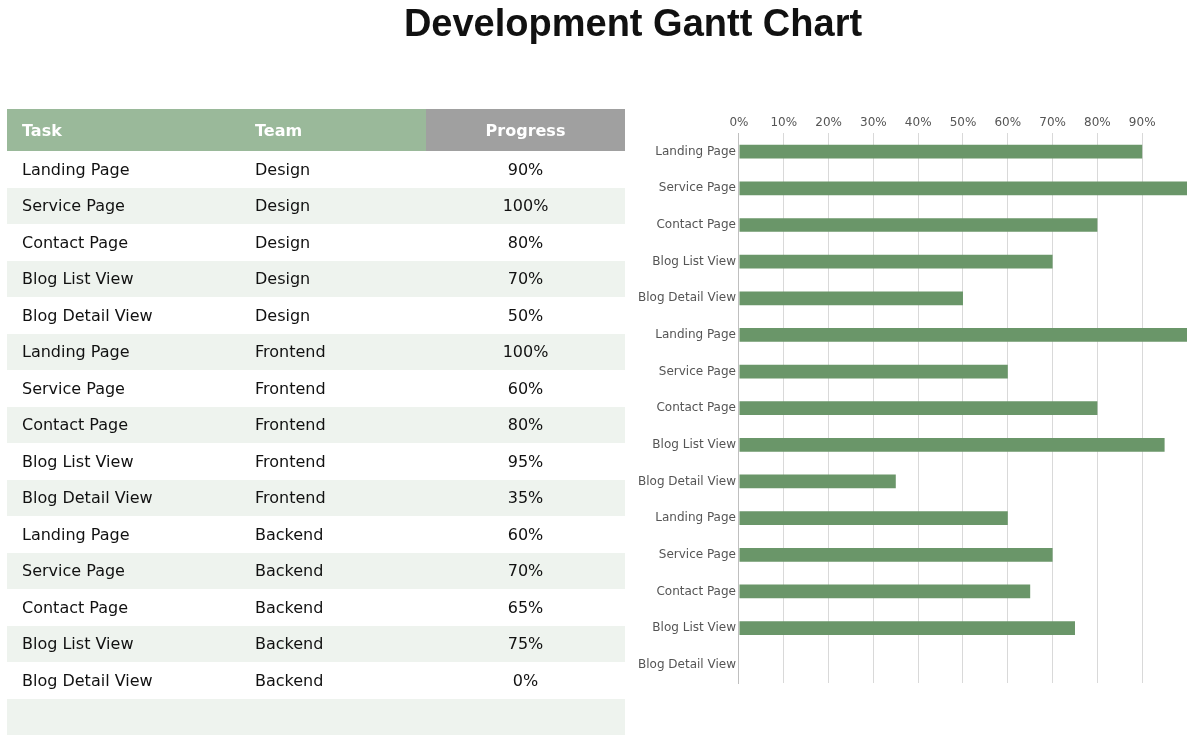 The height and width of the screenshot is (741, 1200). I want to click on text: Progress, so click(525, 130).